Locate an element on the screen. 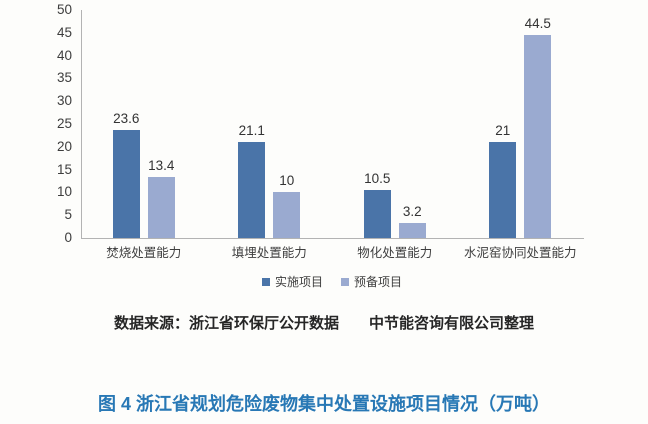 The width and height of the screenshot is (648, 424). source-note: 数据来源：浙江省环保厅公开数据 中节能咨询有限公司整理 is located at coordinates (323, 323).